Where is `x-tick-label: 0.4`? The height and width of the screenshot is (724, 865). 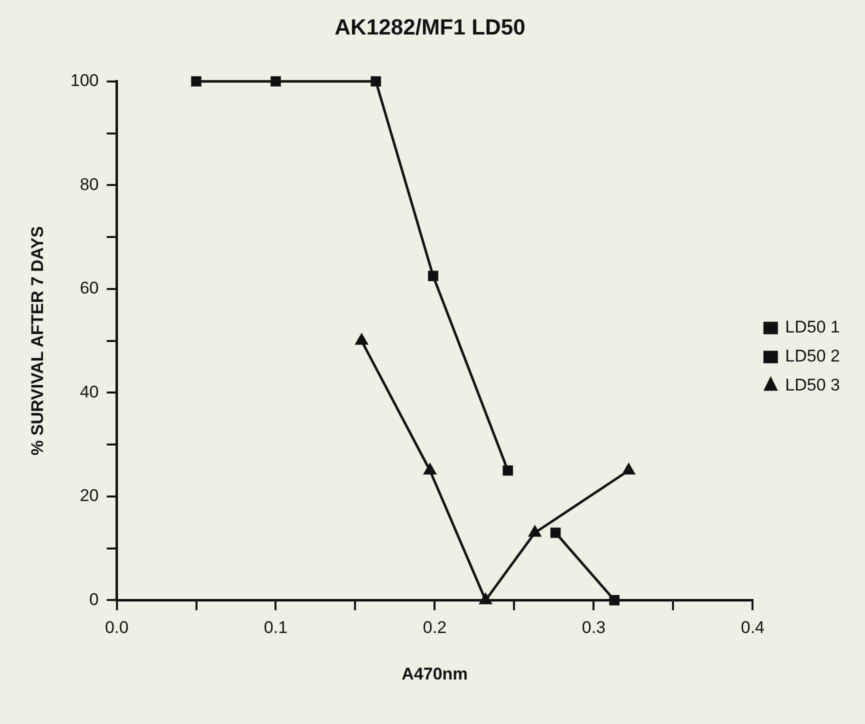 x-tick-label: 0.4 is located at coordinates (752, 628).